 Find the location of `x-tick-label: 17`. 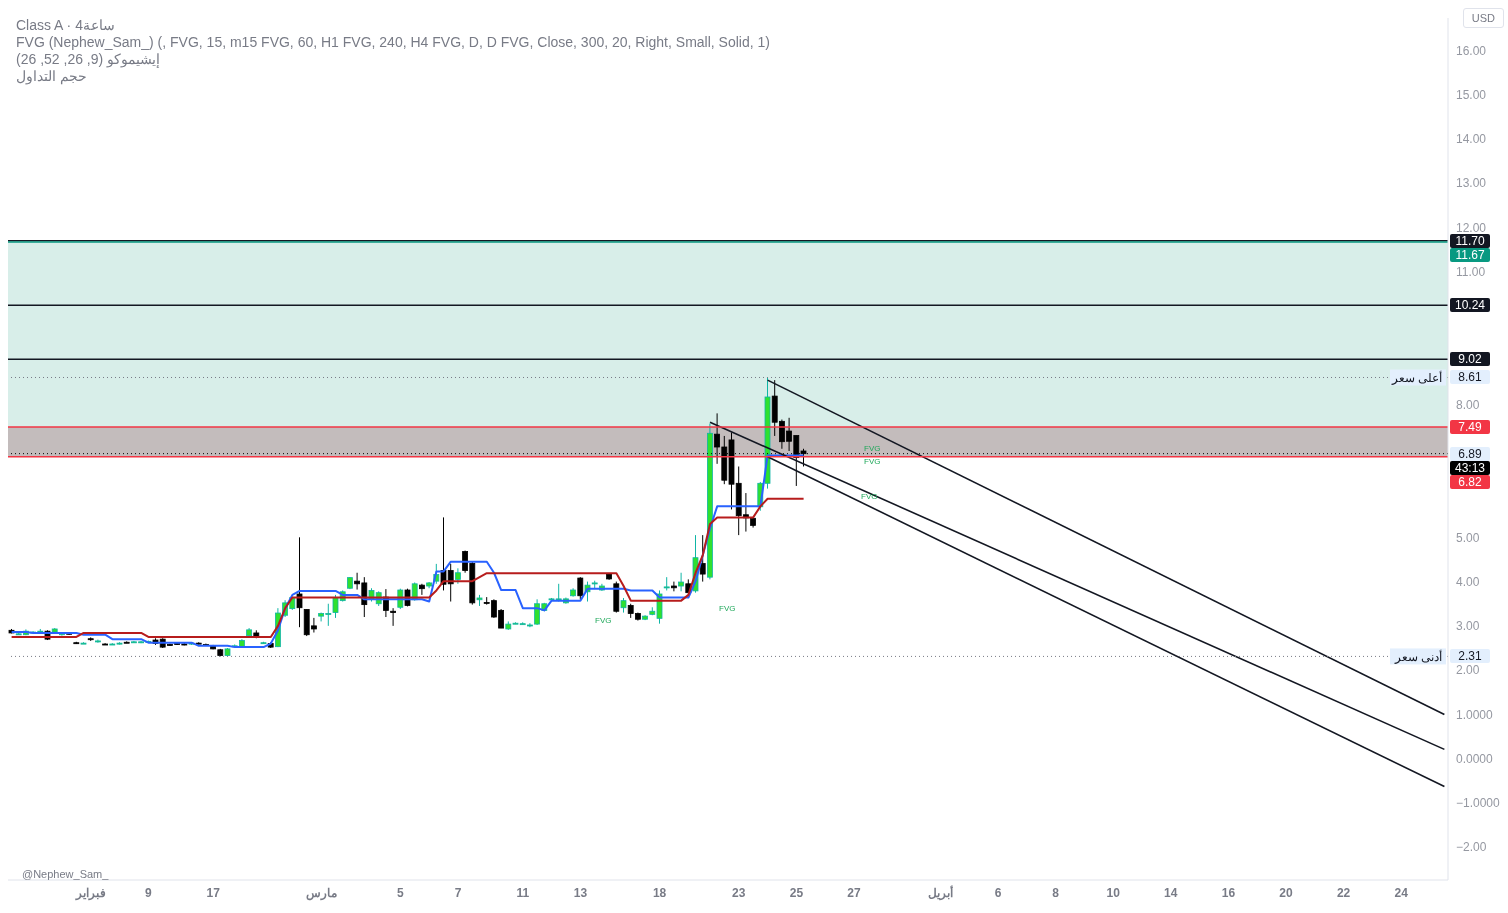

x-tick-label: 17 is located at coordinates (213, 892).